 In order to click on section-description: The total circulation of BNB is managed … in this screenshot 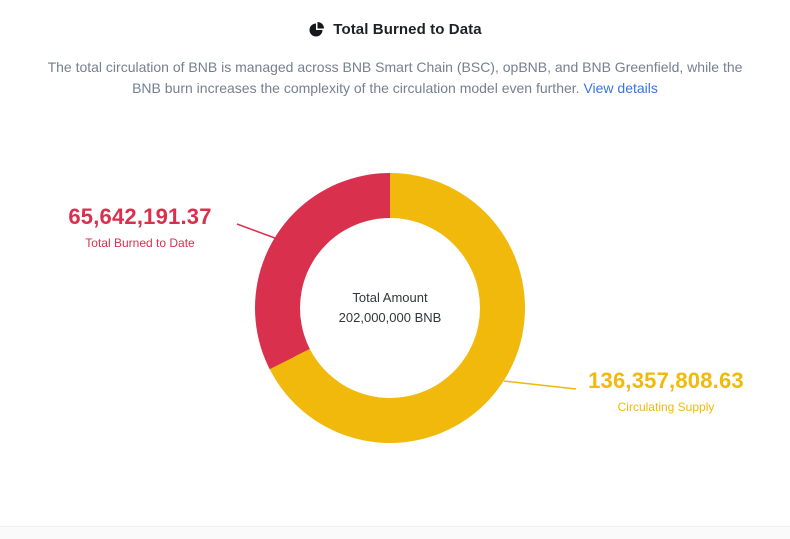, I will do `click(395, 78)`.